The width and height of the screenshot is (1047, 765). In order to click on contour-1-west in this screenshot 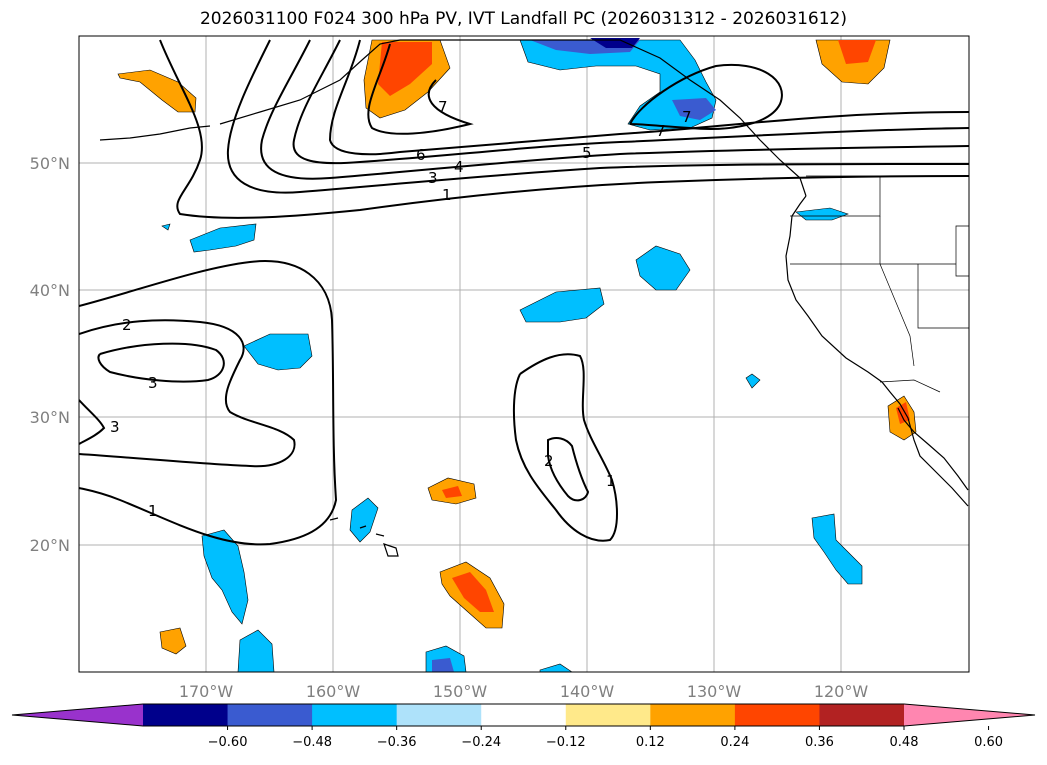, I will do `click(208, 403)`.